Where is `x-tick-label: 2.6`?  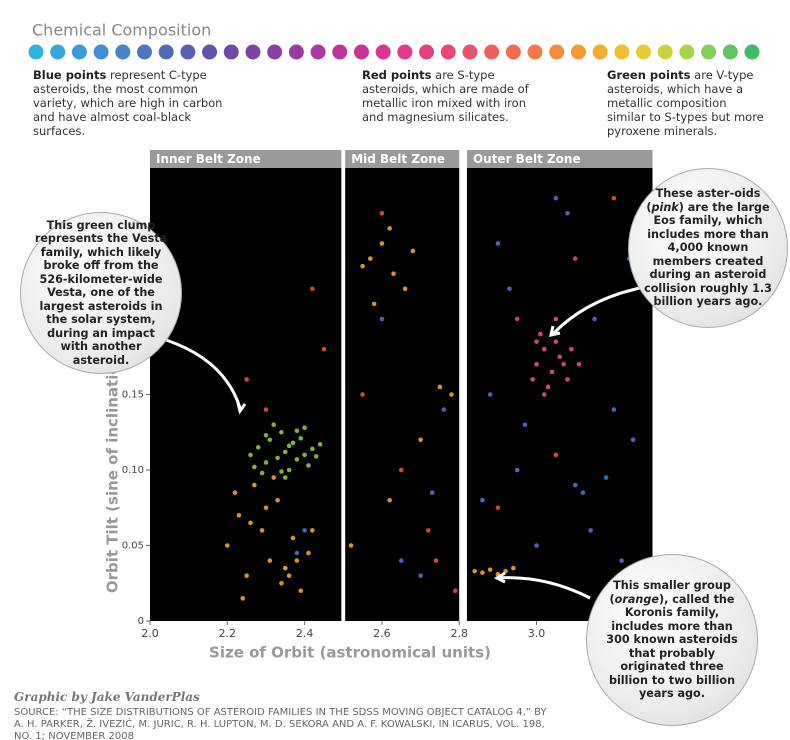 x-tick-label: 2.6 is located at coordinates (382, 633).